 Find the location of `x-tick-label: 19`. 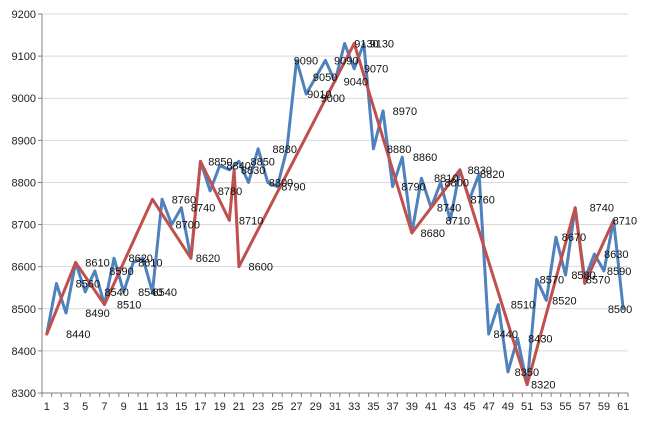

x-tick-label: 19 is located at coordinates (220, 407).